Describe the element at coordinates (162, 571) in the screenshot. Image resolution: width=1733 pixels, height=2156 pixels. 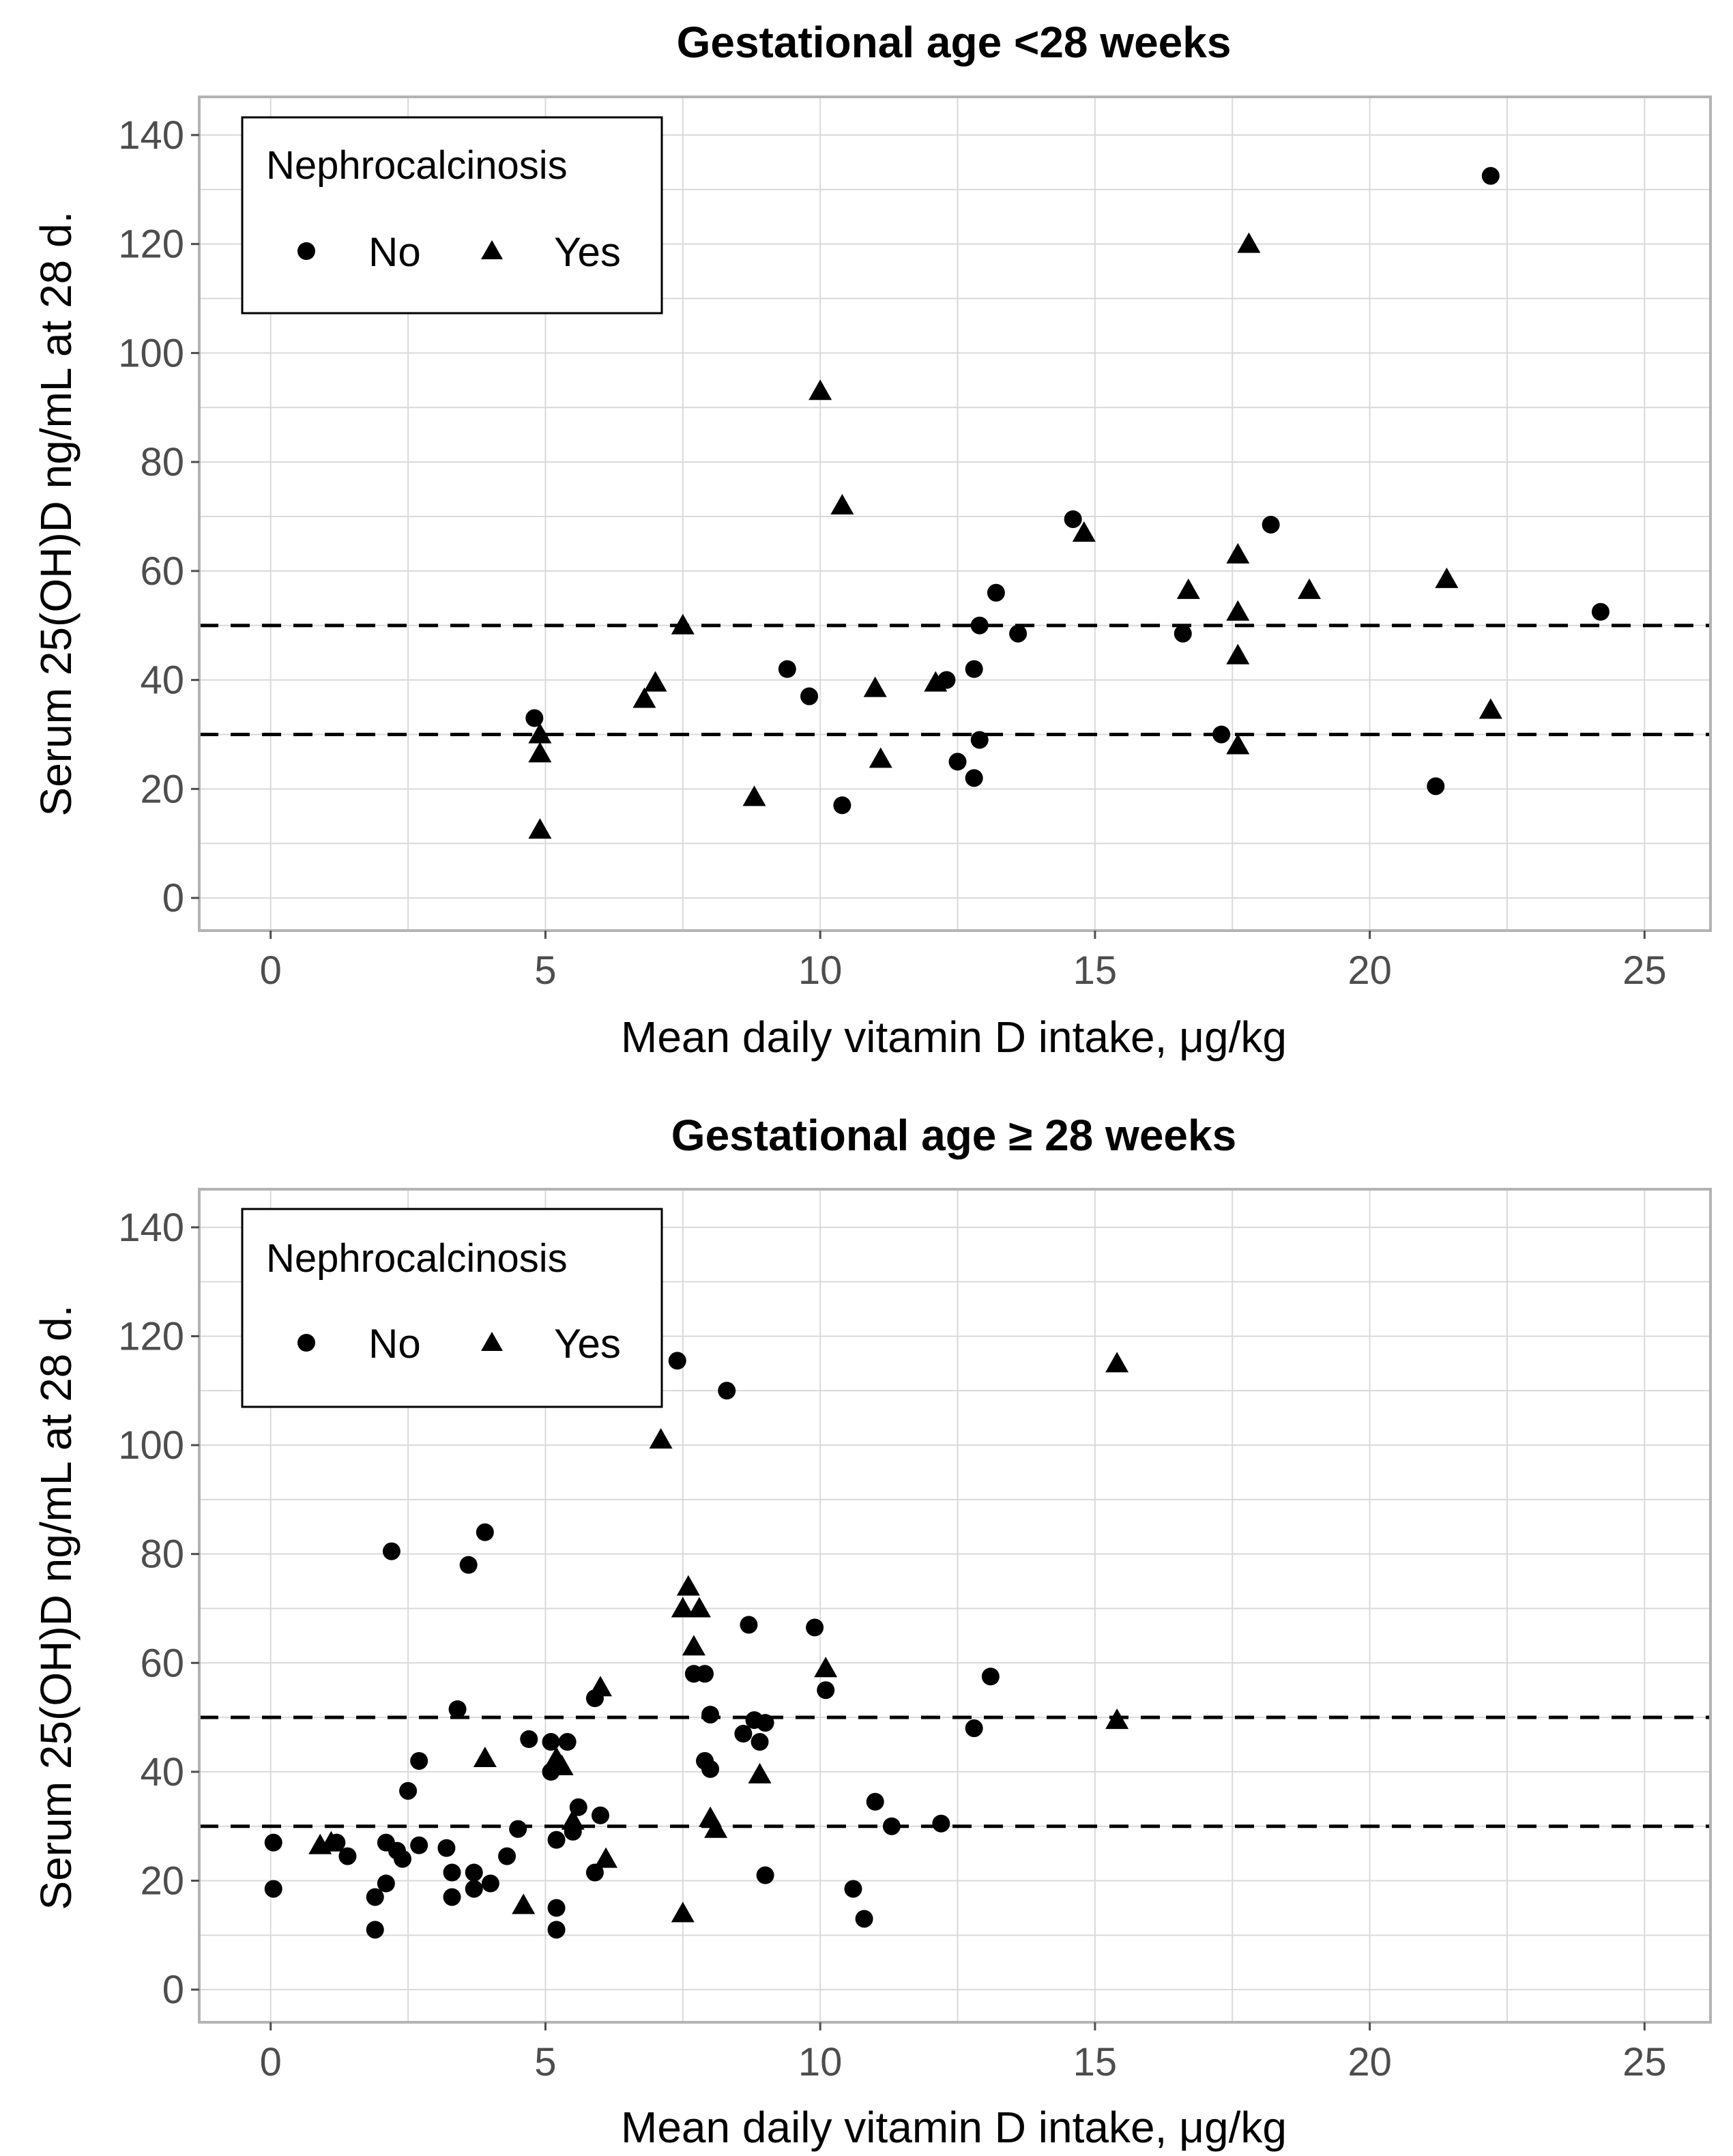
I see `y-tick-label: 60` at that location.